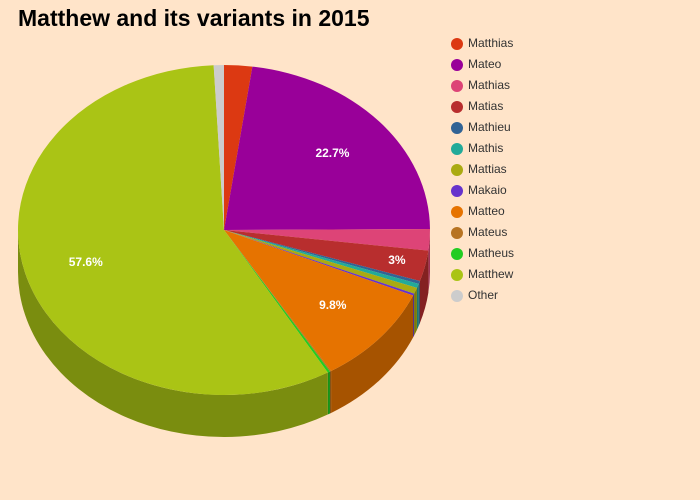 This screenshot has width=700, height=500. What do you see at coordinates (489, 127) in the screenshot?
I see `legend-label: Mathieu` at bounding box center [489, 127].